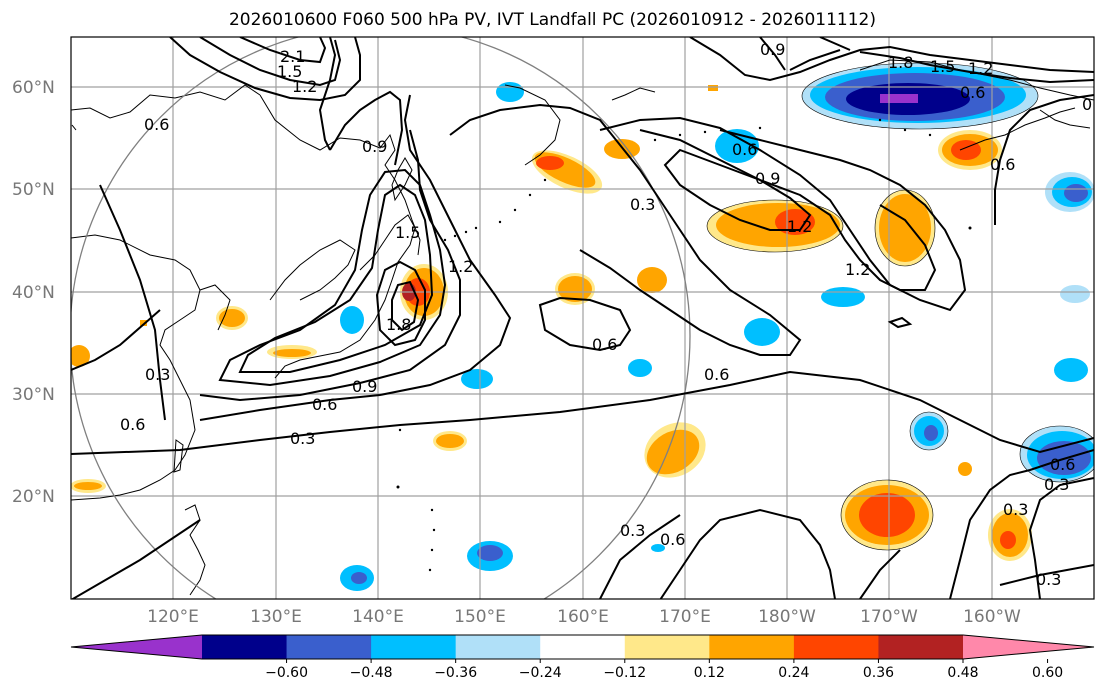 Image resolution: width=1105 pixels, height=692 pixels. I want to click on lat-tick-label: 30°N, so click(33, 395).